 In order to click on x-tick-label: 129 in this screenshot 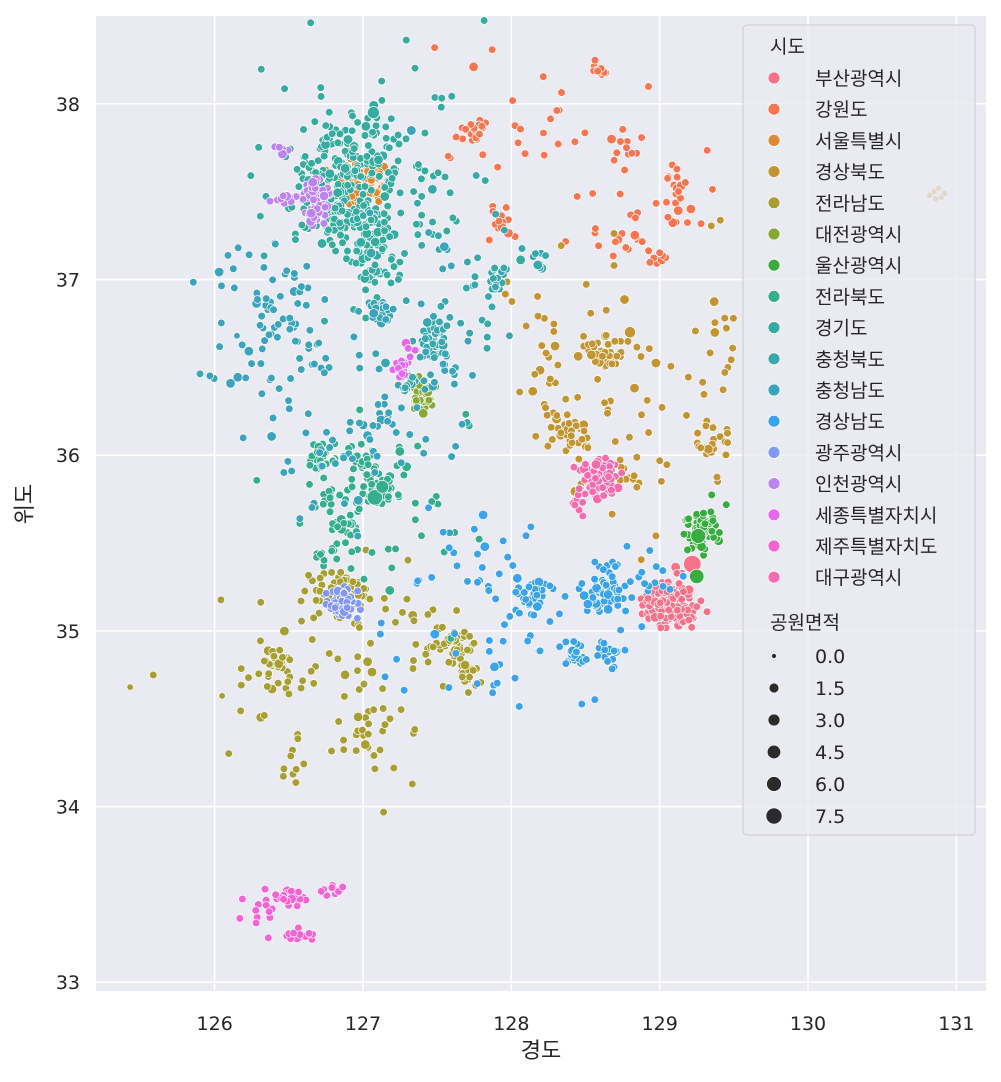, I will do `click(660, 1024)`.